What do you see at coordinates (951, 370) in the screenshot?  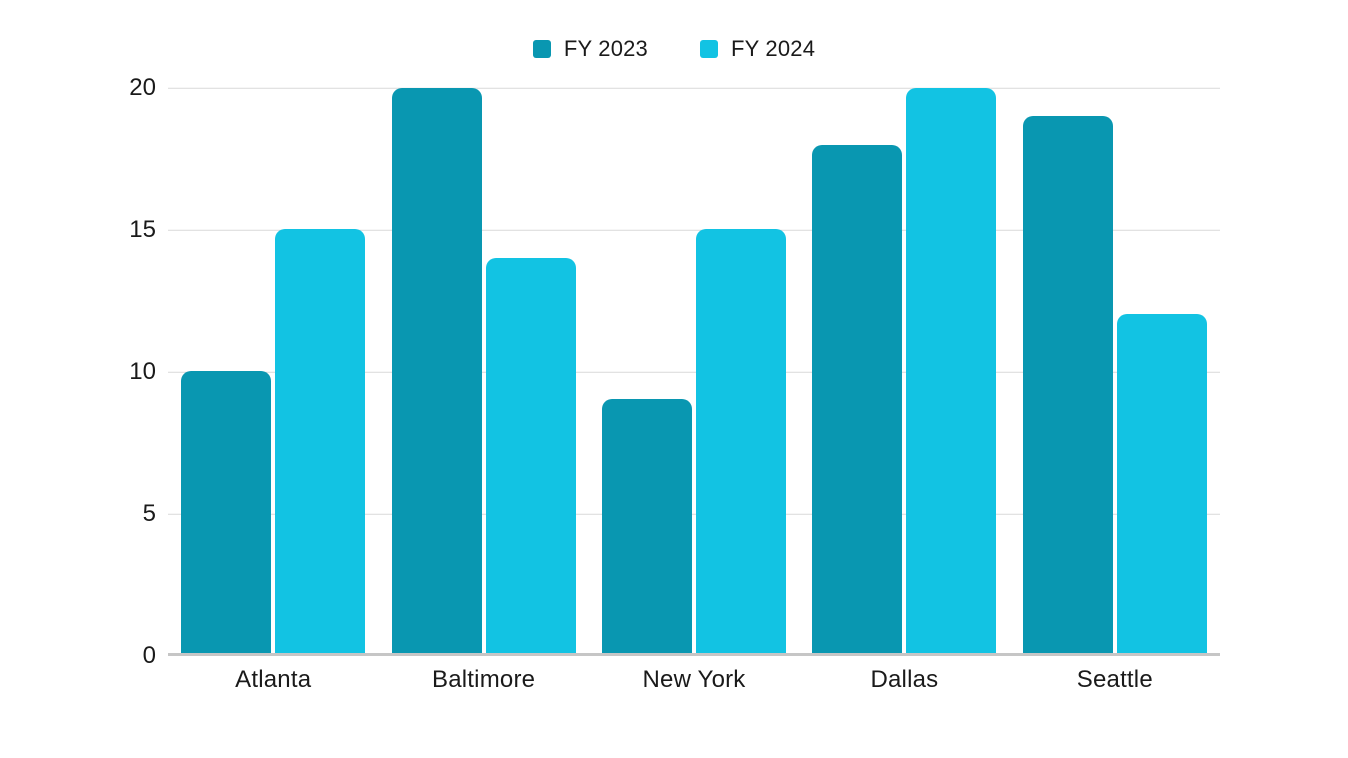 I see `bar-dallas-fy-2024` at bounding box center [951, 370].